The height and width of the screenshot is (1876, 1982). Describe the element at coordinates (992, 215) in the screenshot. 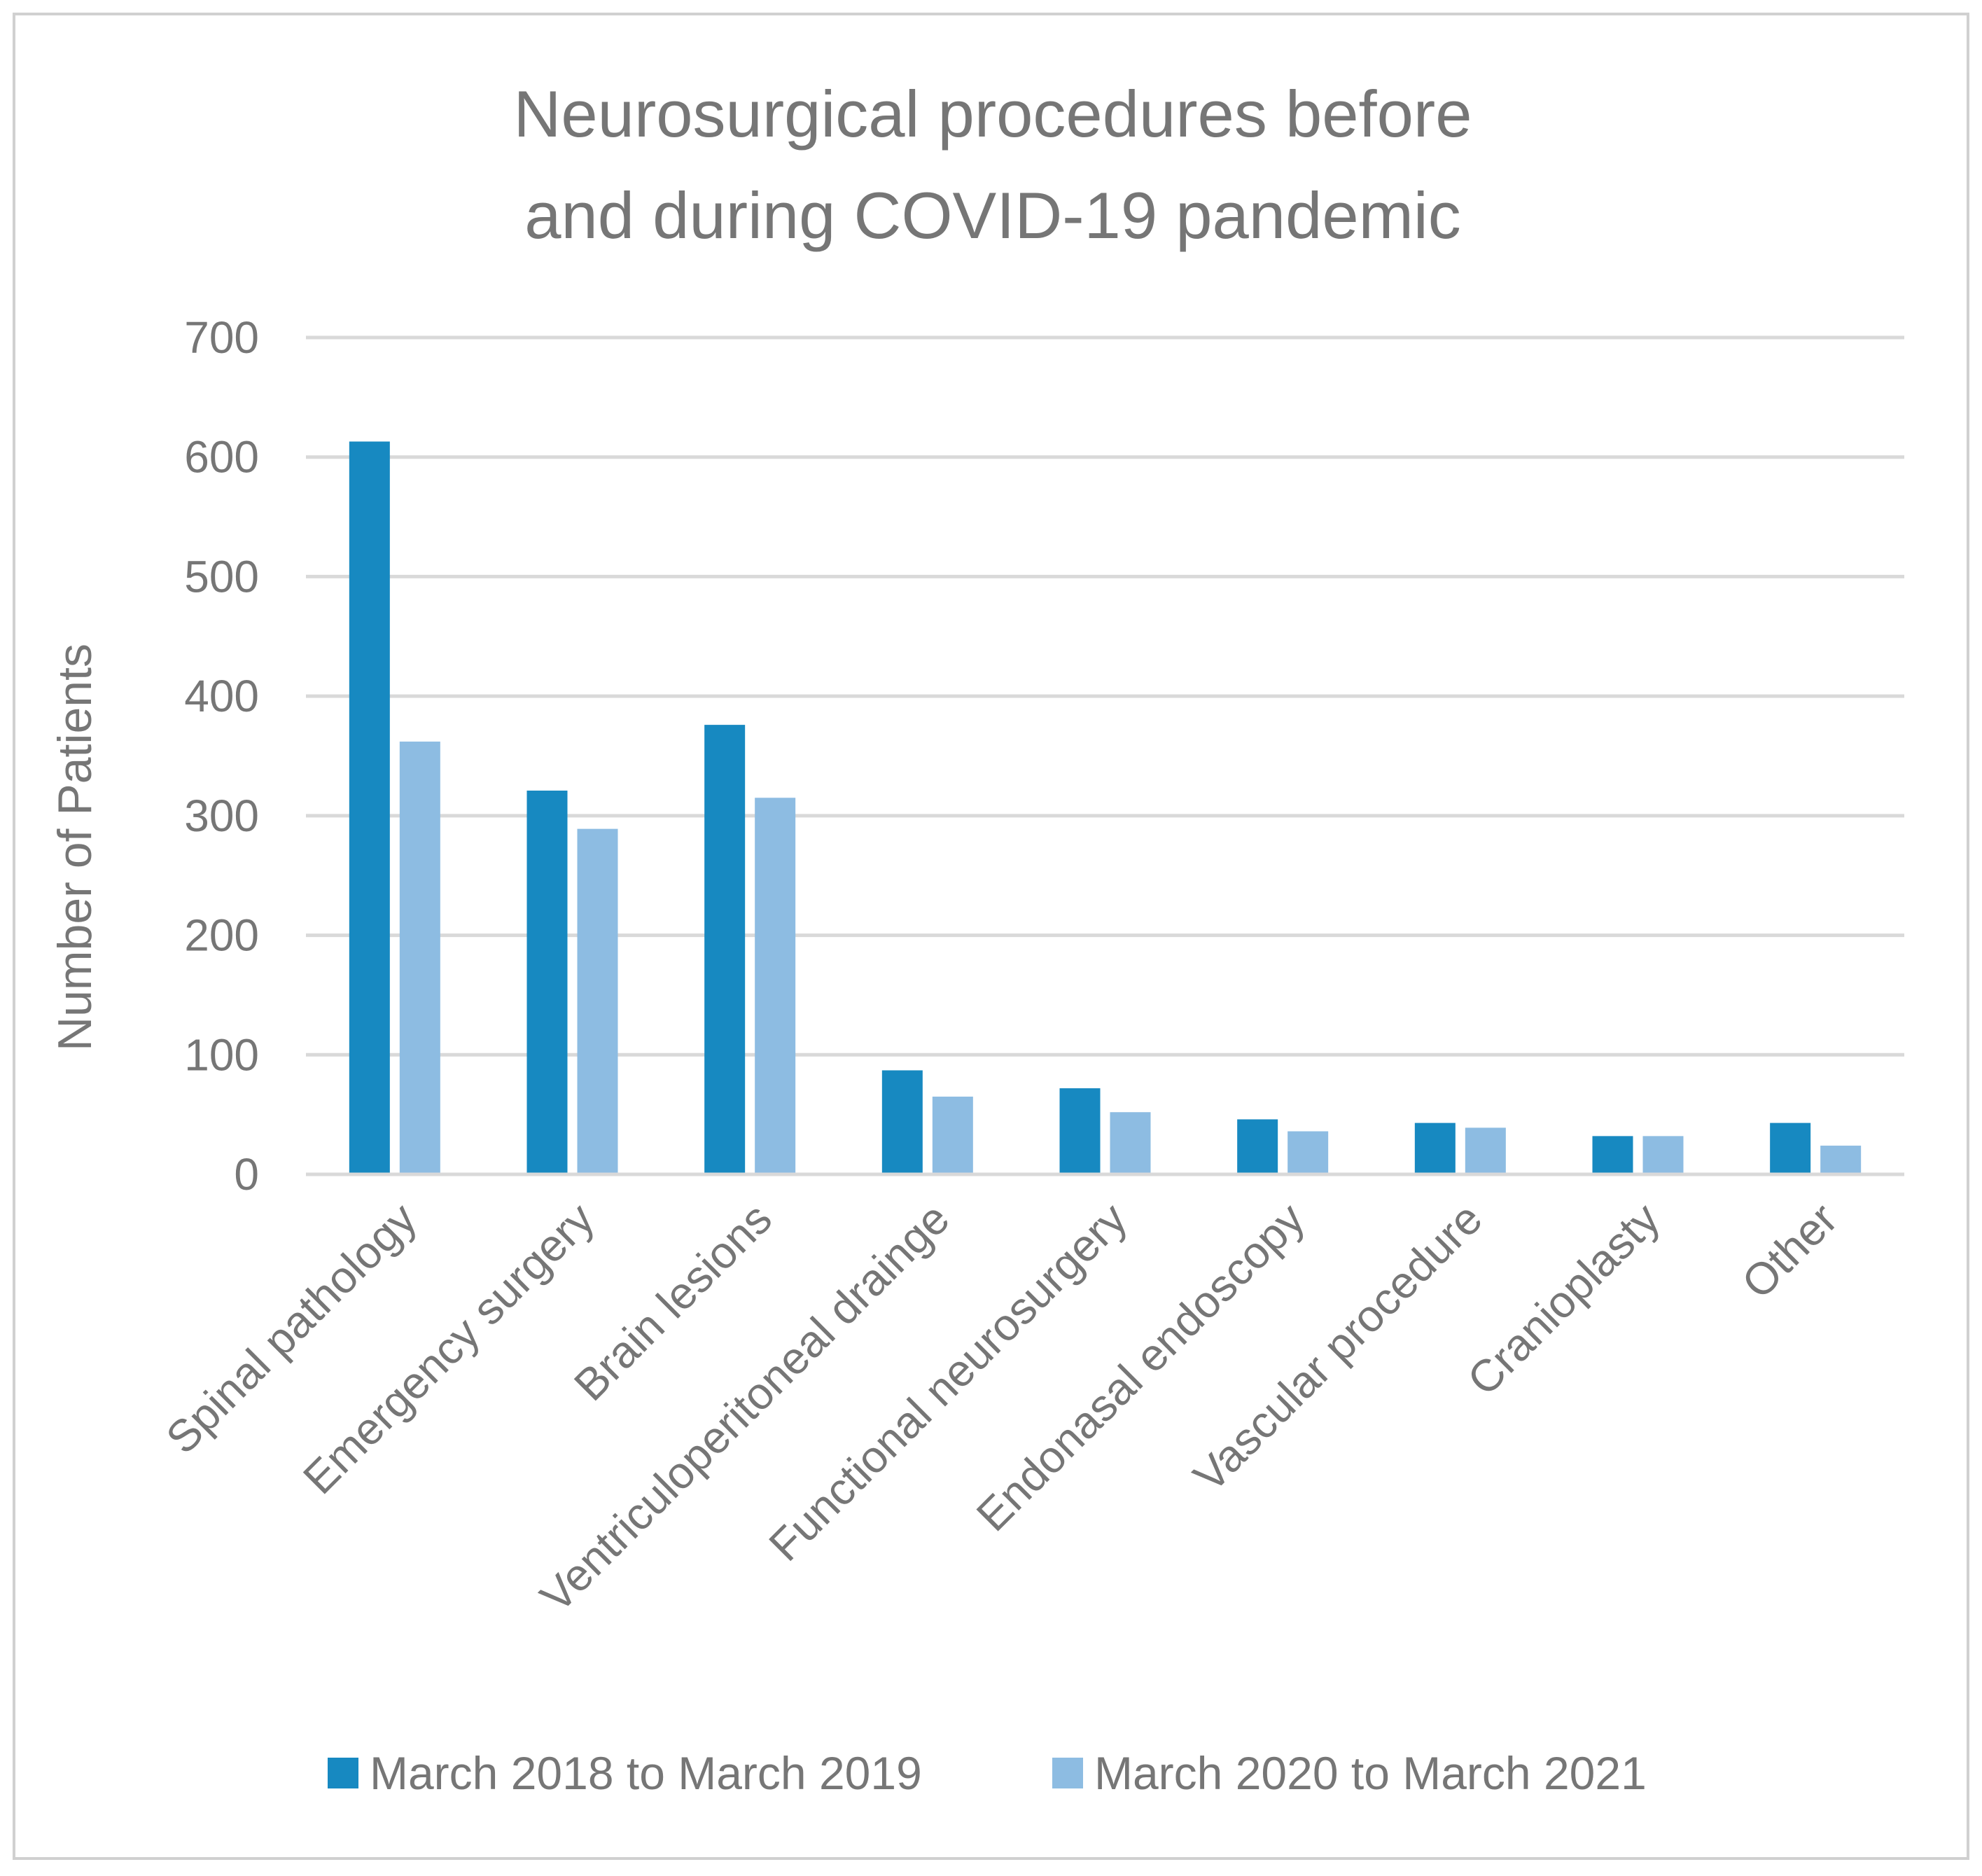

I see `chart-title-line-2: and during COVID-19 pandemic` at that location.